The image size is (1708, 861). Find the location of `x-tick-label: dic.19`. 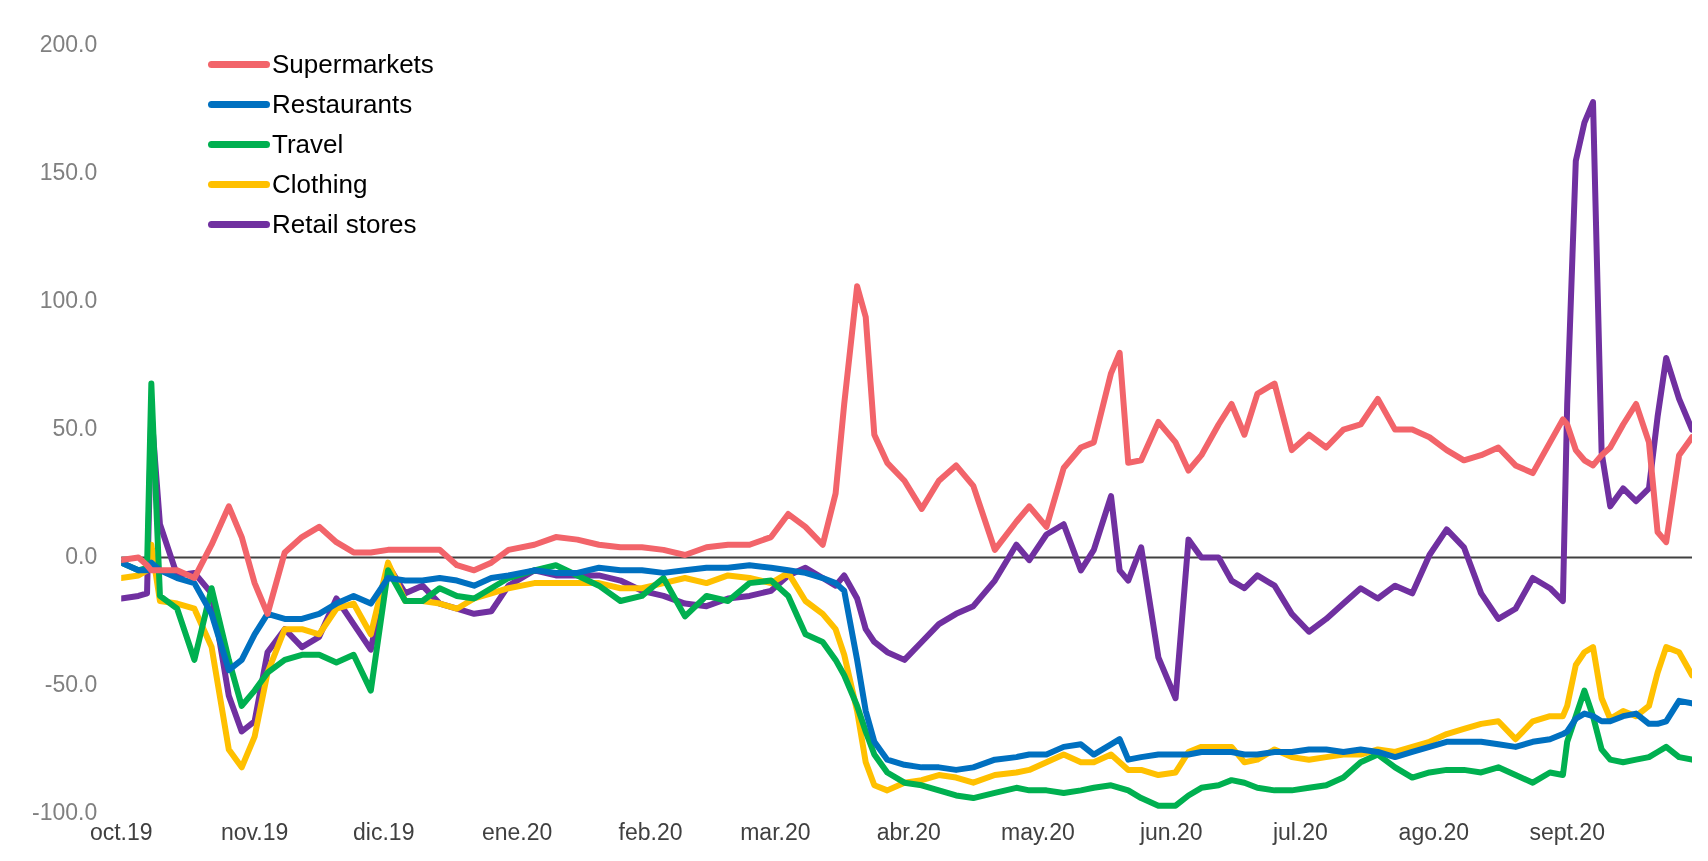

x-tick-label: dic.19 is located at coordinates (384, 831).